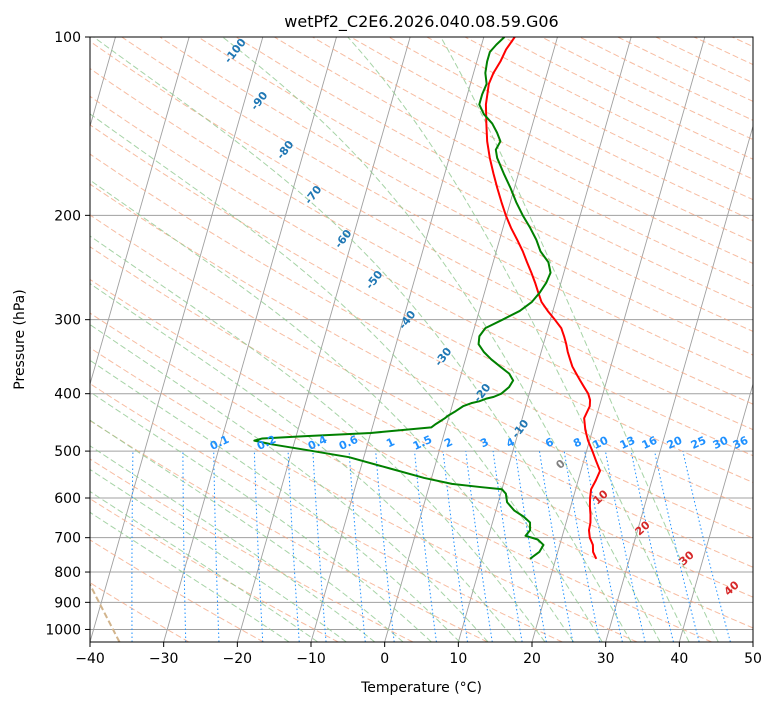  What do you see at coordinates (63, 630) in the screenshot?
I see `y-tick-label: 1000` at bounding box center [63, 630].